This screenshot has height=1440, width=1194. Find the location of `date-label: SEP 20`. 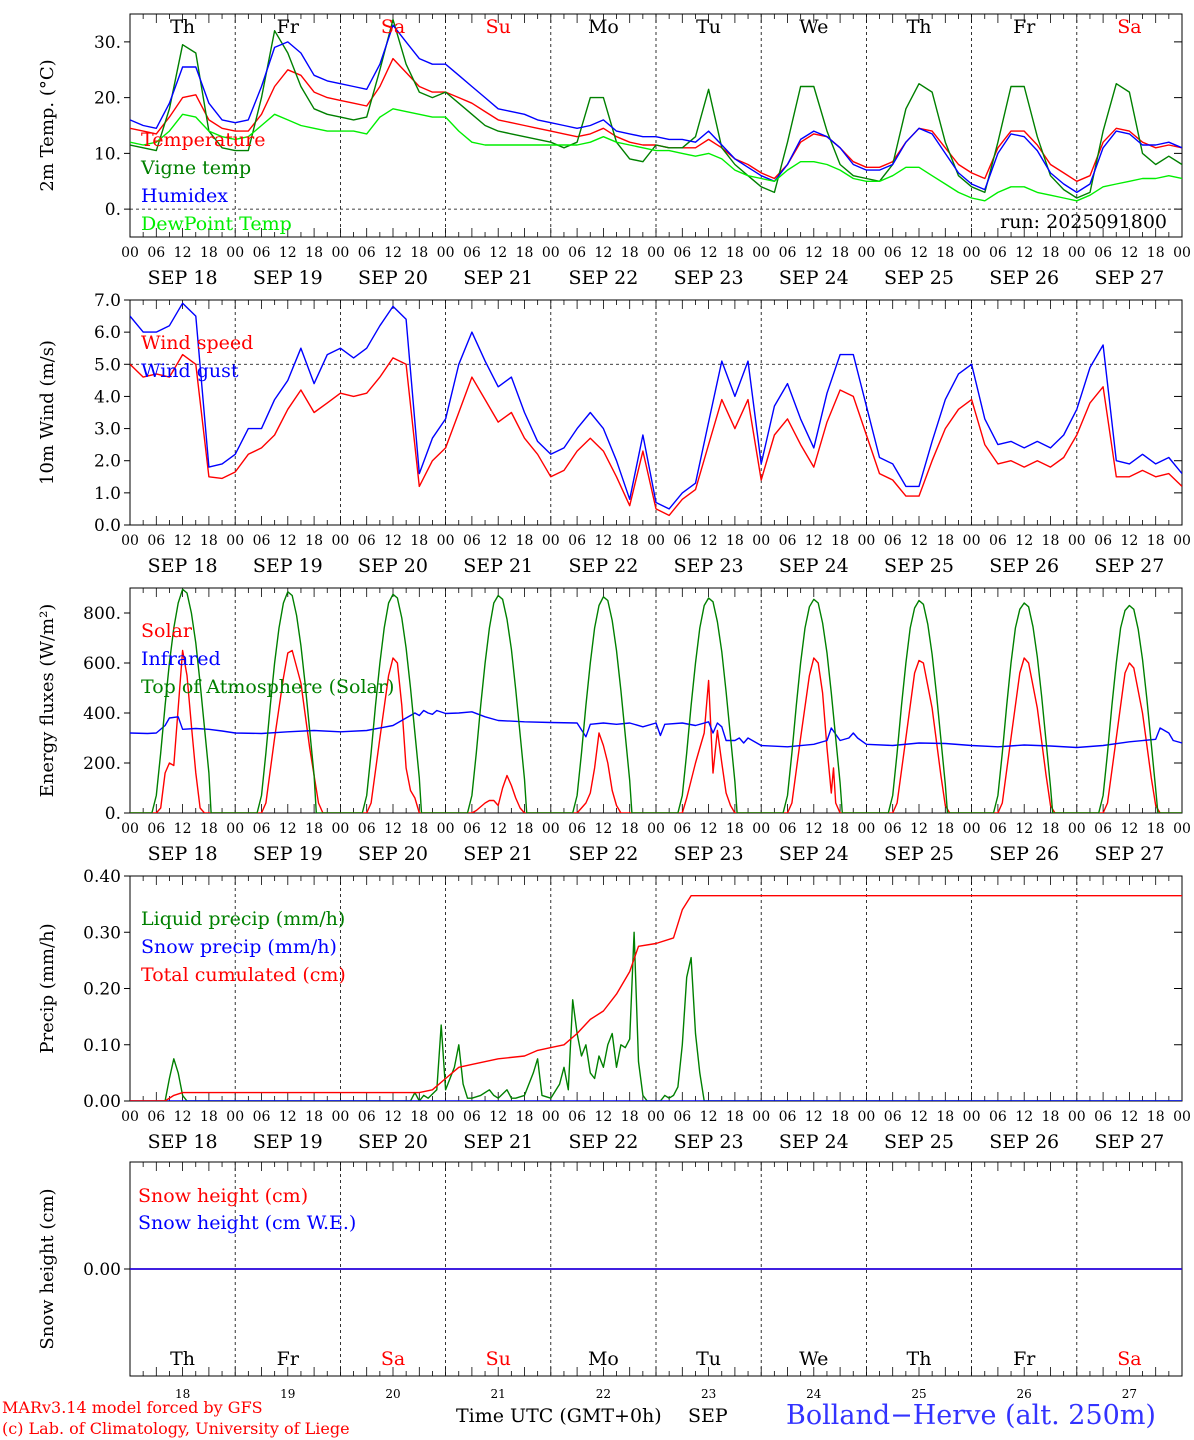

date-label: SEP 20 is located at coordinates (393, 1142).